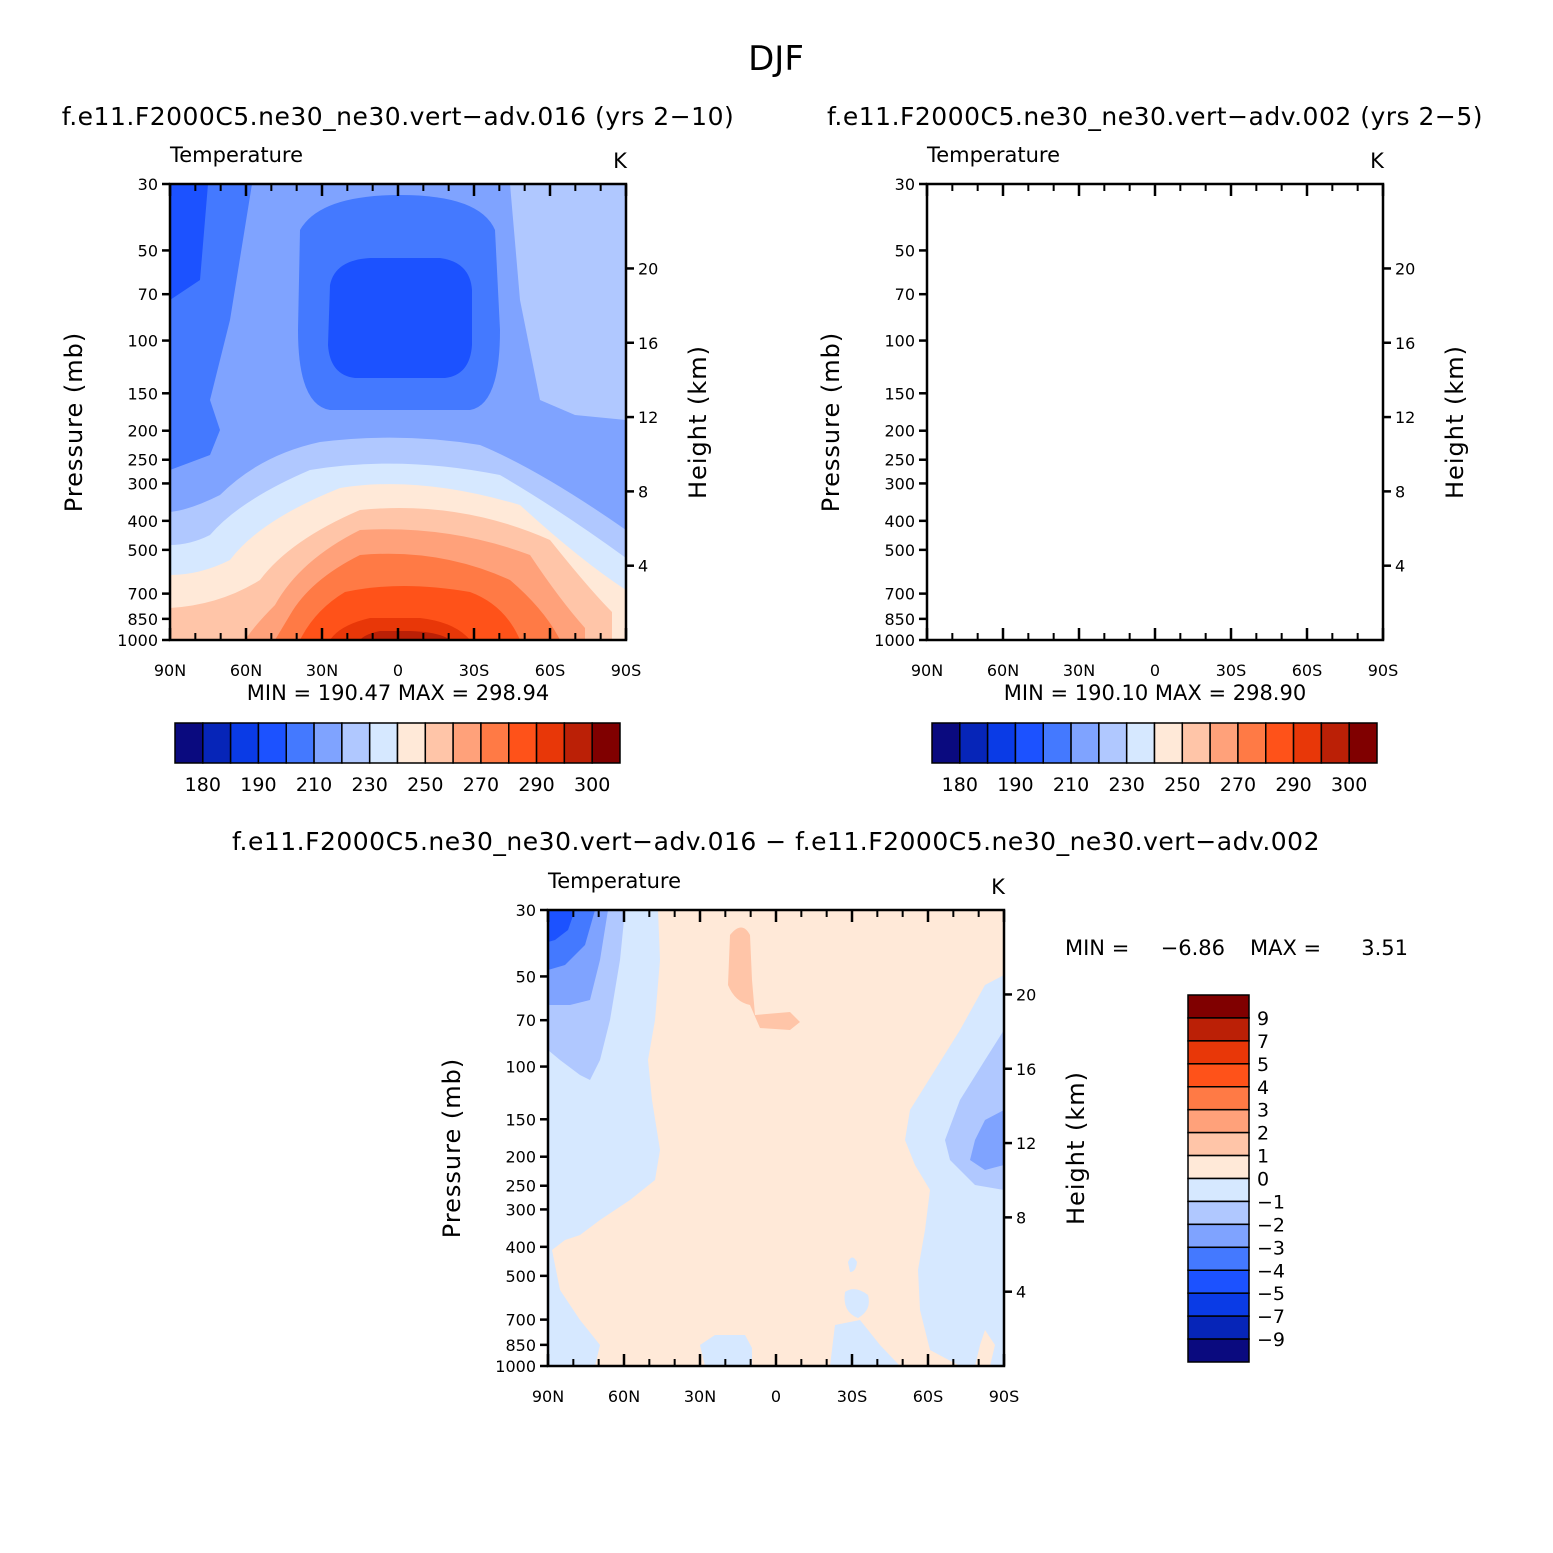 The image size is (1553, 1553). I want to click on band-midblue, so click(1155, 412).